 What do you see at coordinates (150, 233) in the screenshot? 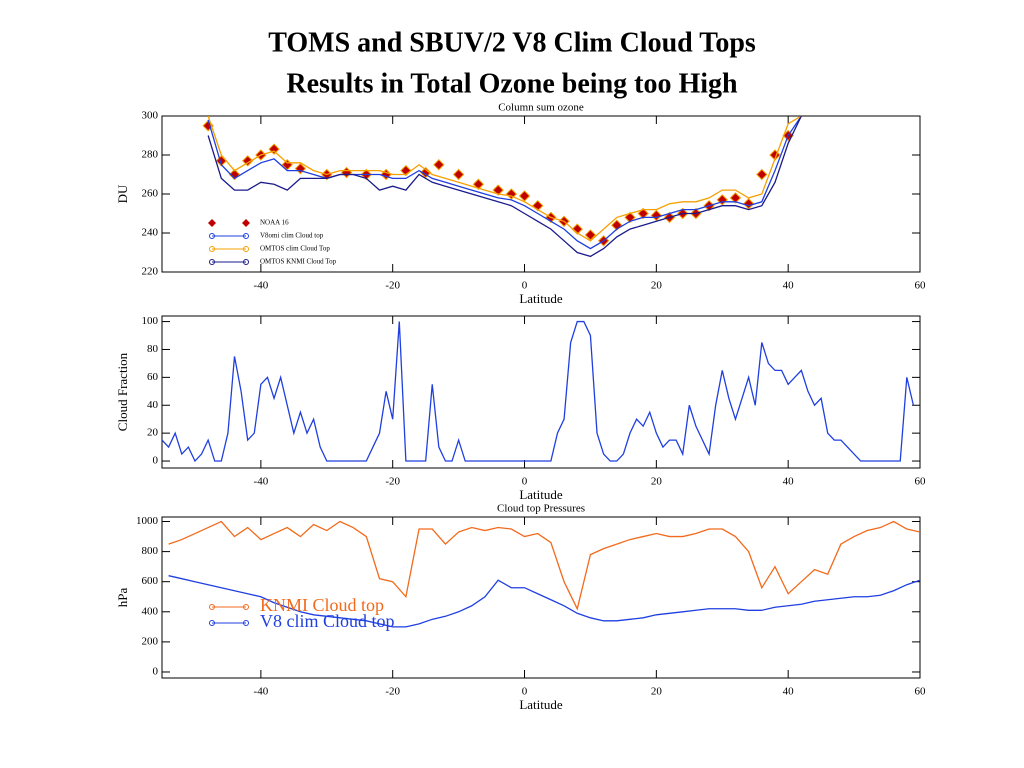
I see `y-tick-label: 240` at bounding box center [150, 233].